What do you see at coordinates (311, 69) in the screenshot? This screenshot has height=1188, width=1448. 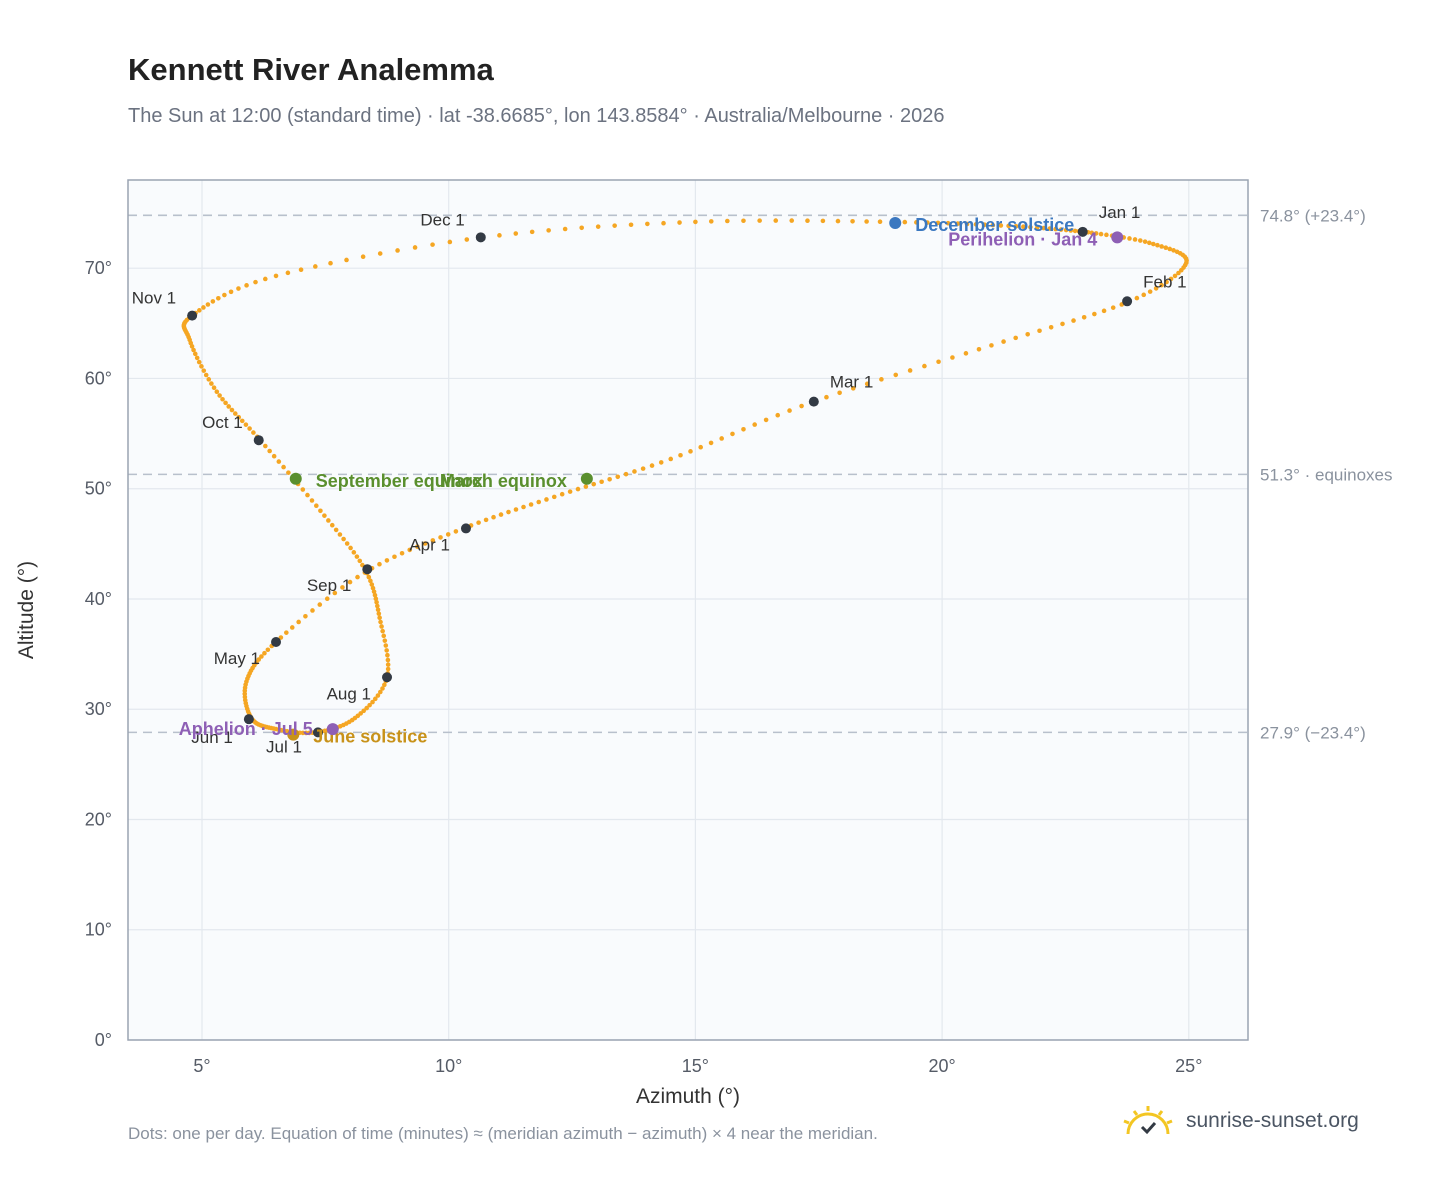 I see `chart-title: Kennett River Analemma` at bounding box center [311, 69].